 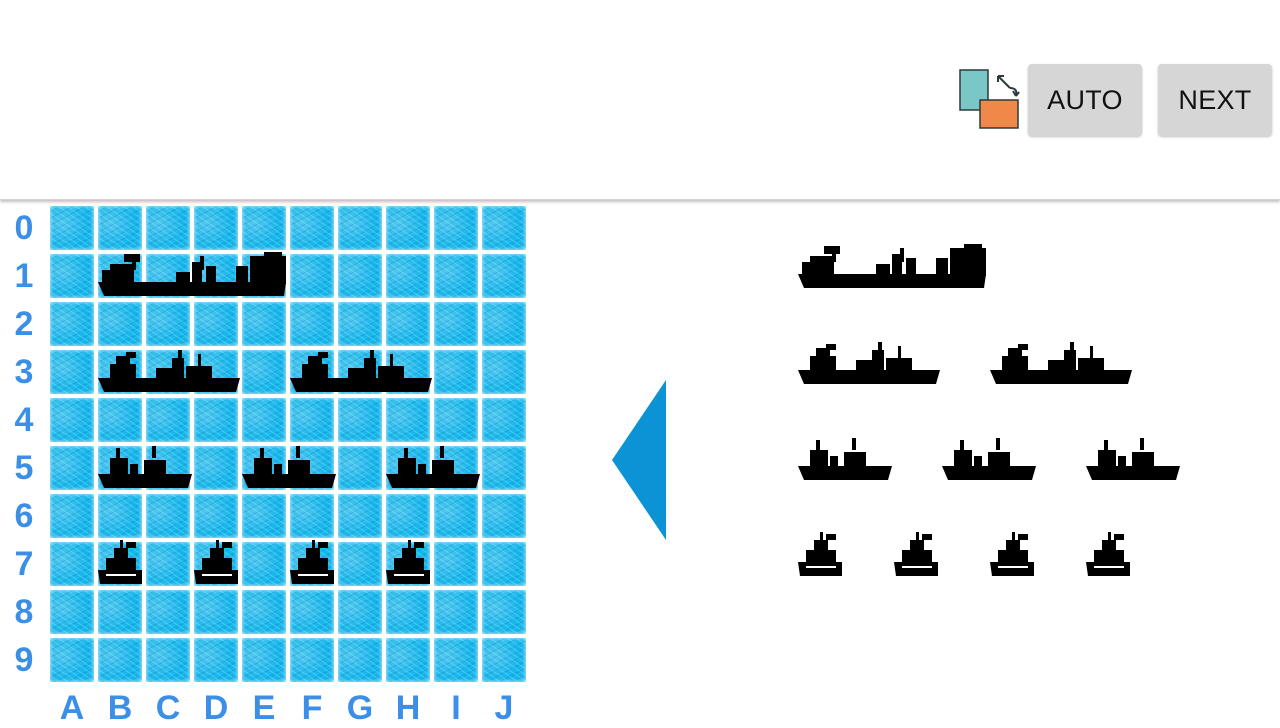 I want to click on rotate-orientation-icon, so click(x=990, y=100).